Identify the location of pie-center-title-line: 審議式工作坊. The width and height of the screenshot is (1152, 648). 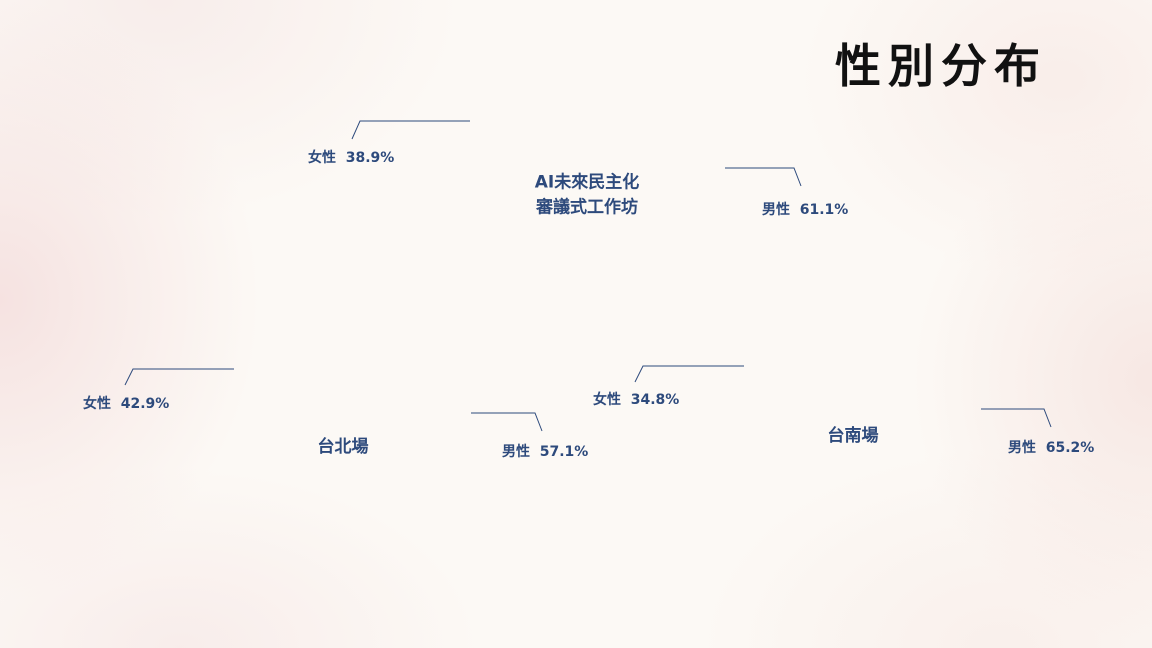
(586, 207).